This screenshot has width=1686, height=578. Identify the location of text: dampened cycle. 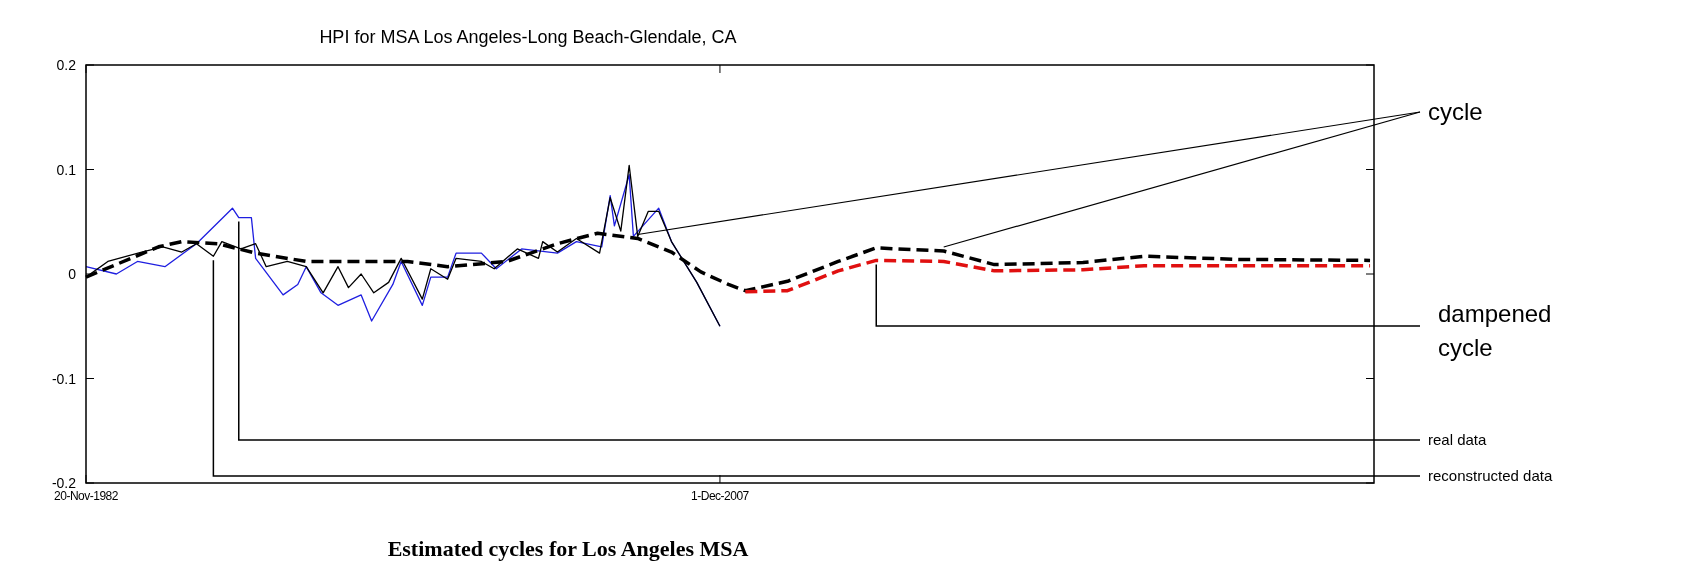
(1495, 330).